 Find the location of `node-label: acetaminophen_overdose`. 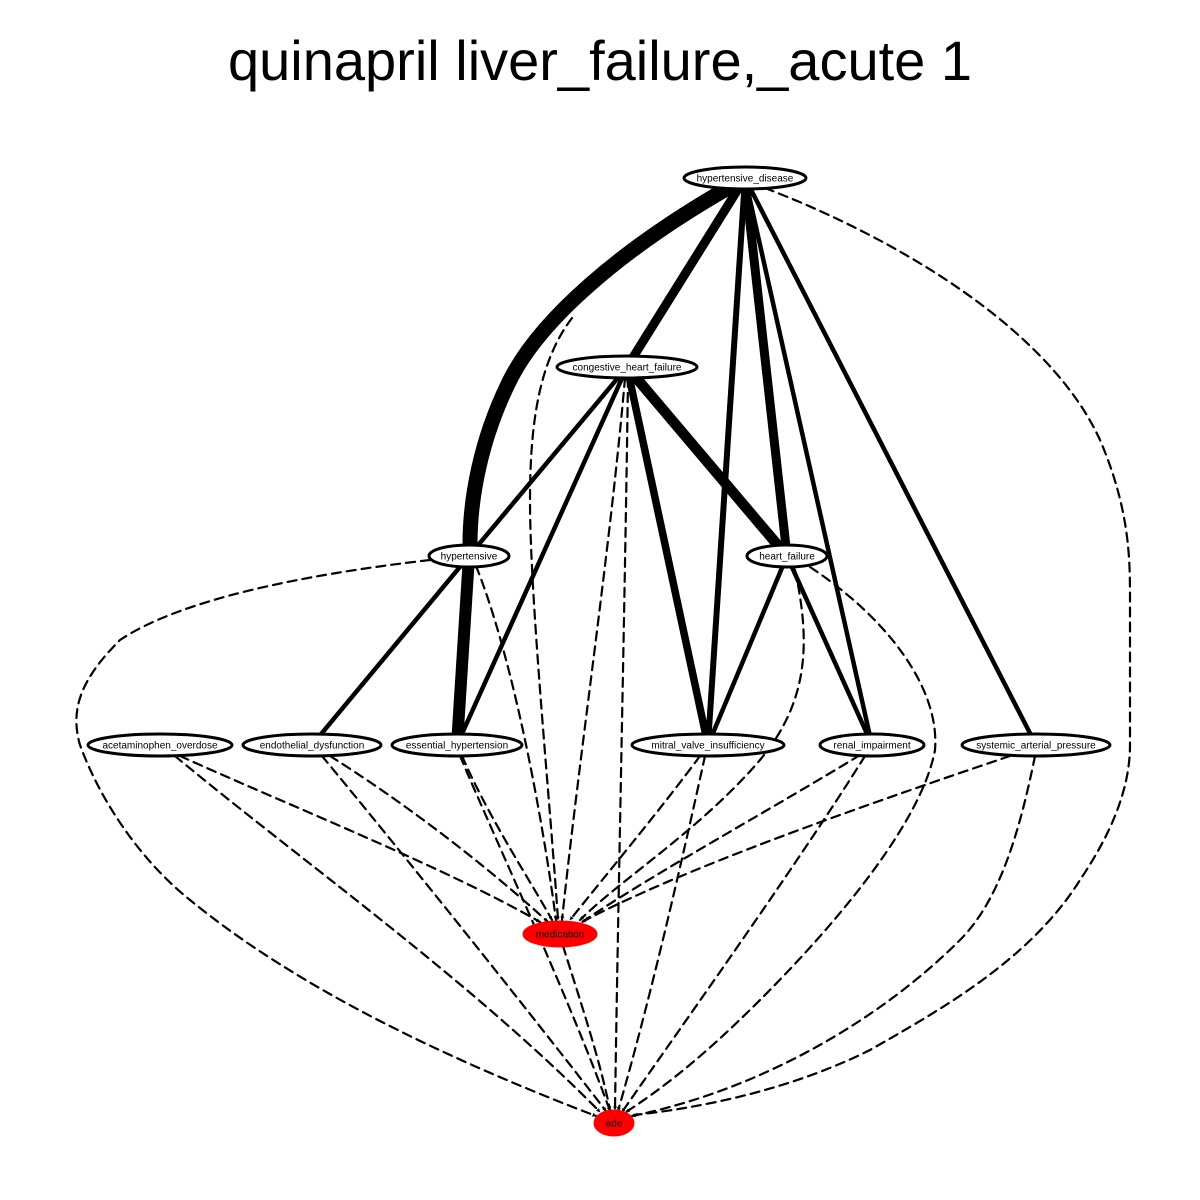

node-label: acetaminophen_overdose is located at coordinates (160, 746).